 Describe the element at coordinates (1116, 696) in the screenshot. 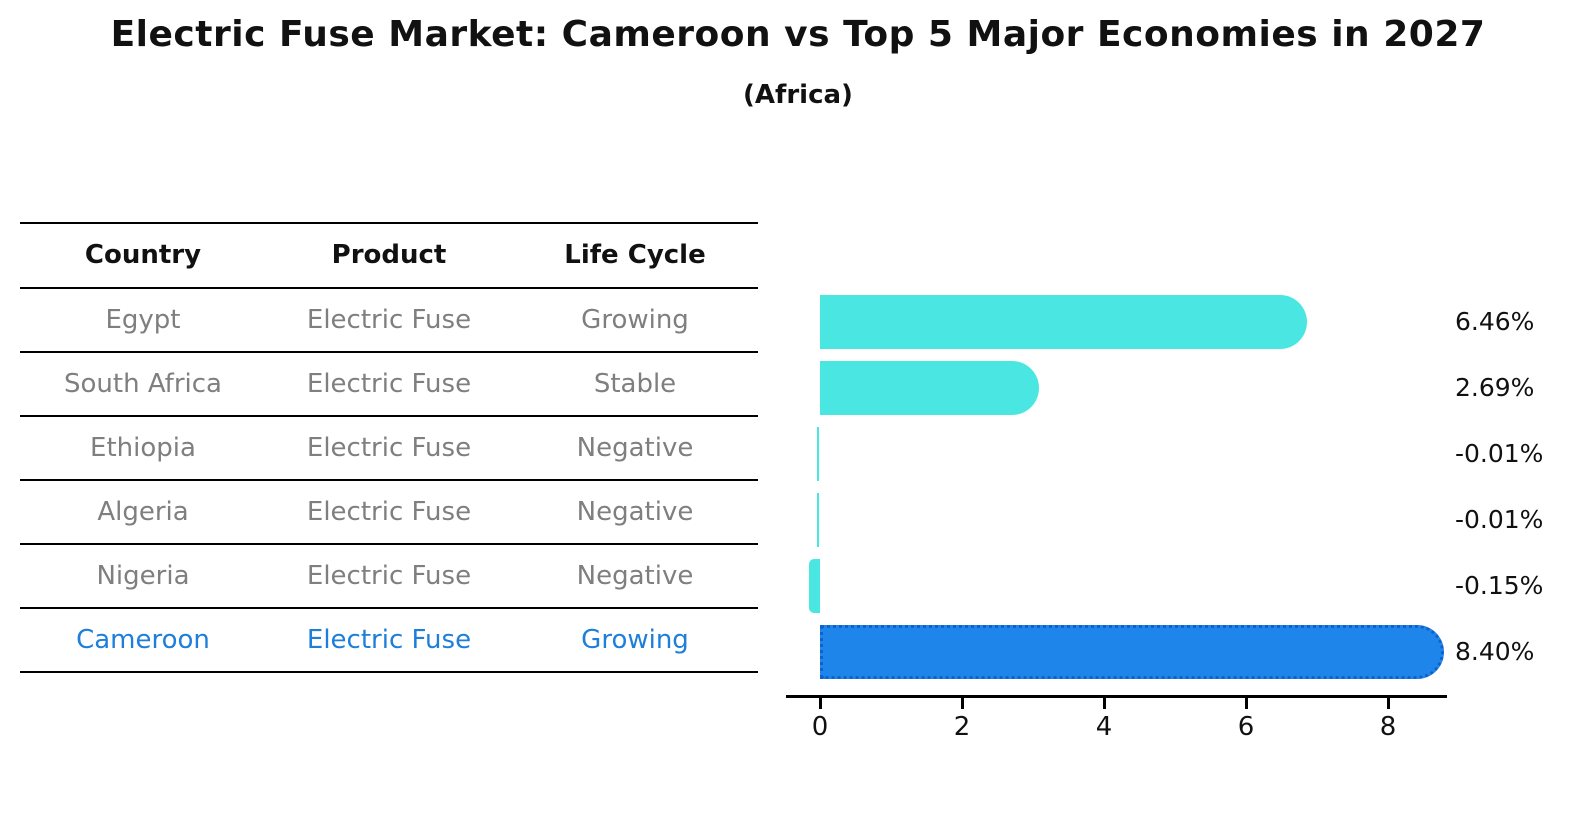

I see `x-axis-line` at that location.